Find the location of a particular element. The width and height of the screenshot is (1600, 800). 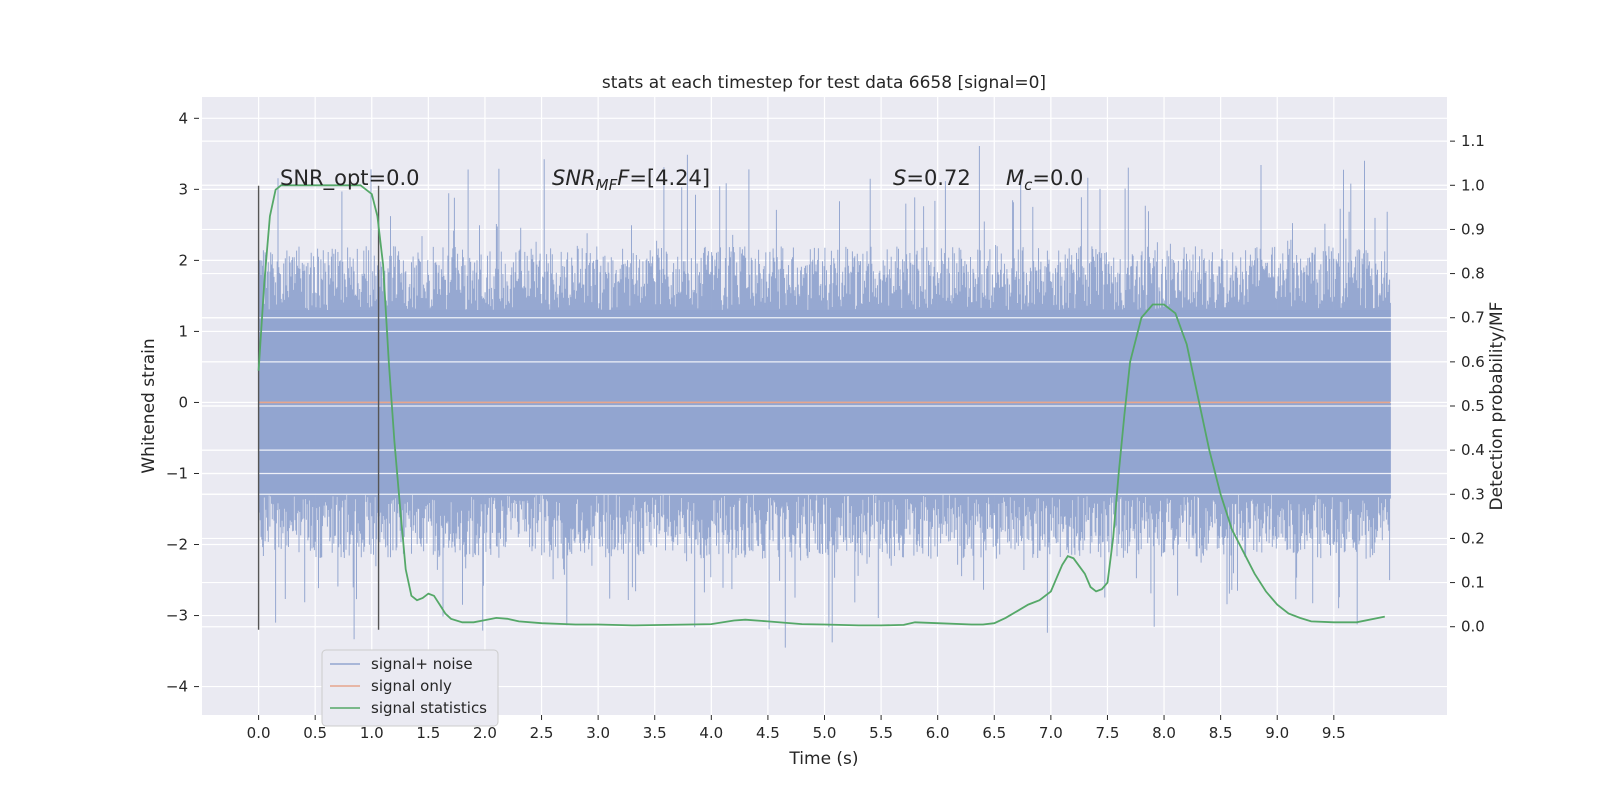

annotation-snr-opt: SNR_opt=0.0 is located at coordinates (350, 178).